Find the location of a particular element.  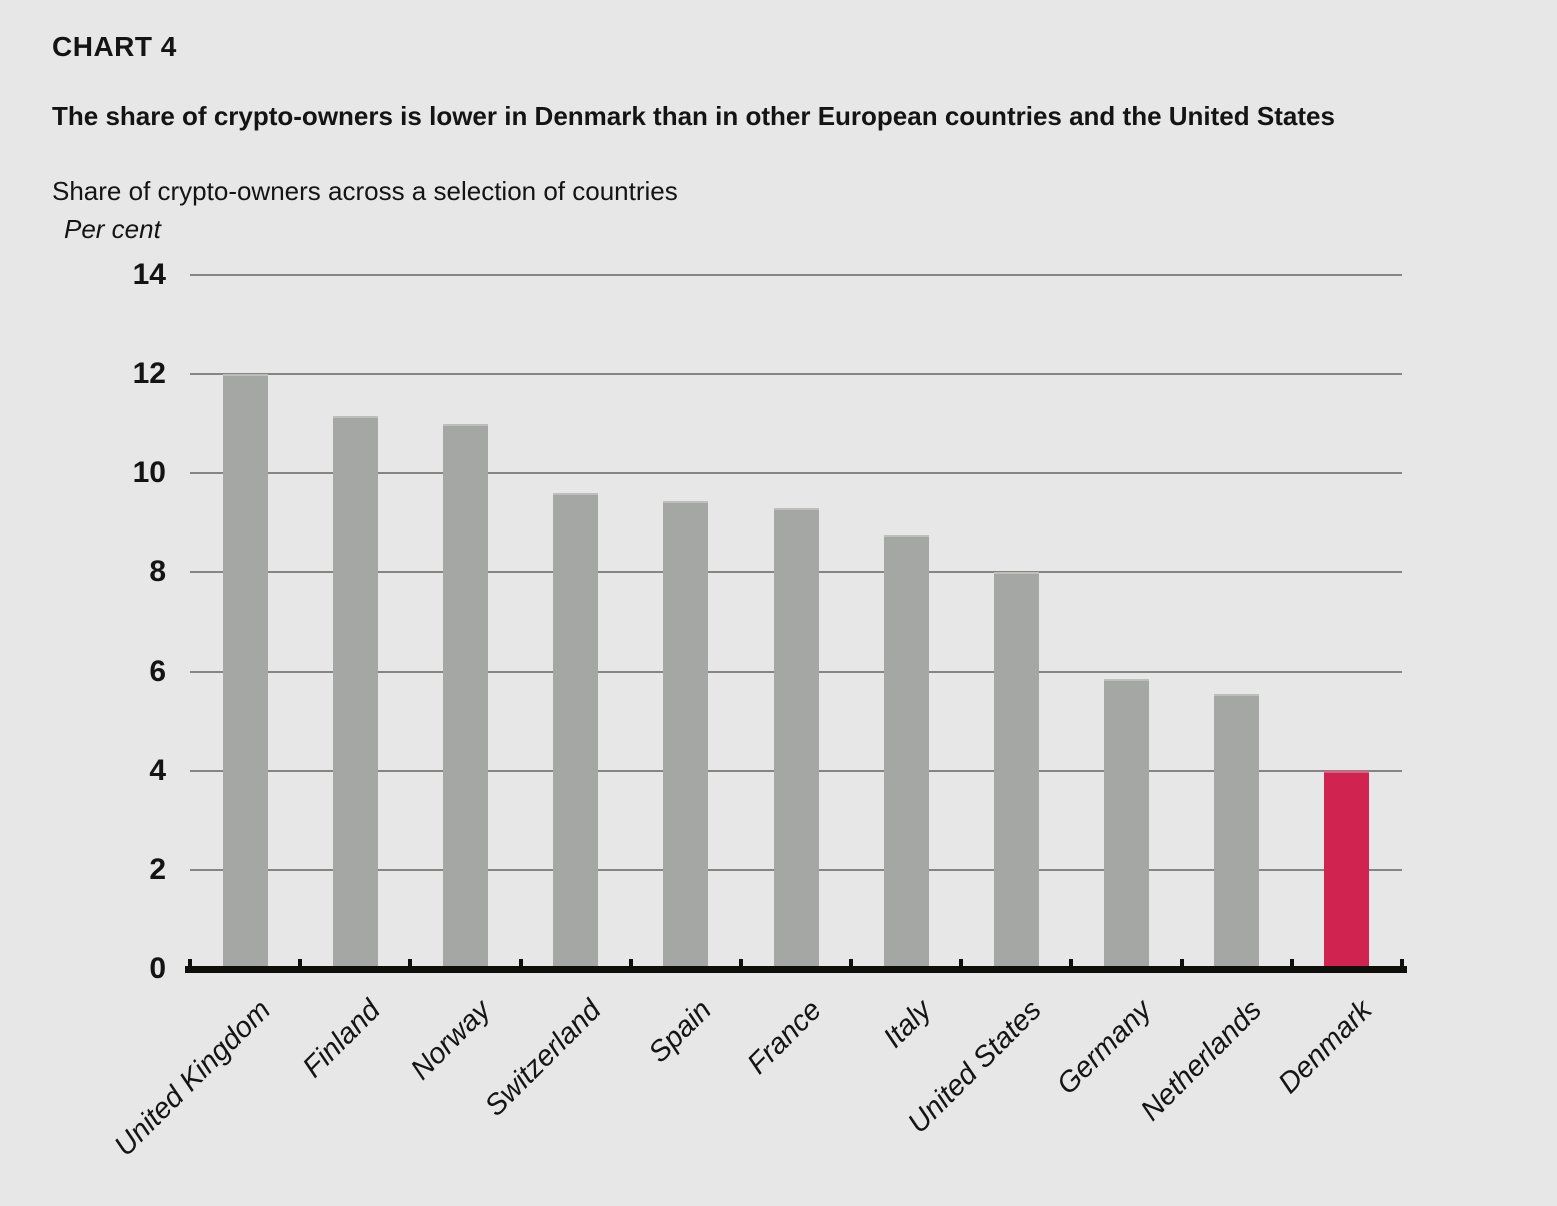

x-label-switzerland: Switzerland is located at coordinates (543, 1058).